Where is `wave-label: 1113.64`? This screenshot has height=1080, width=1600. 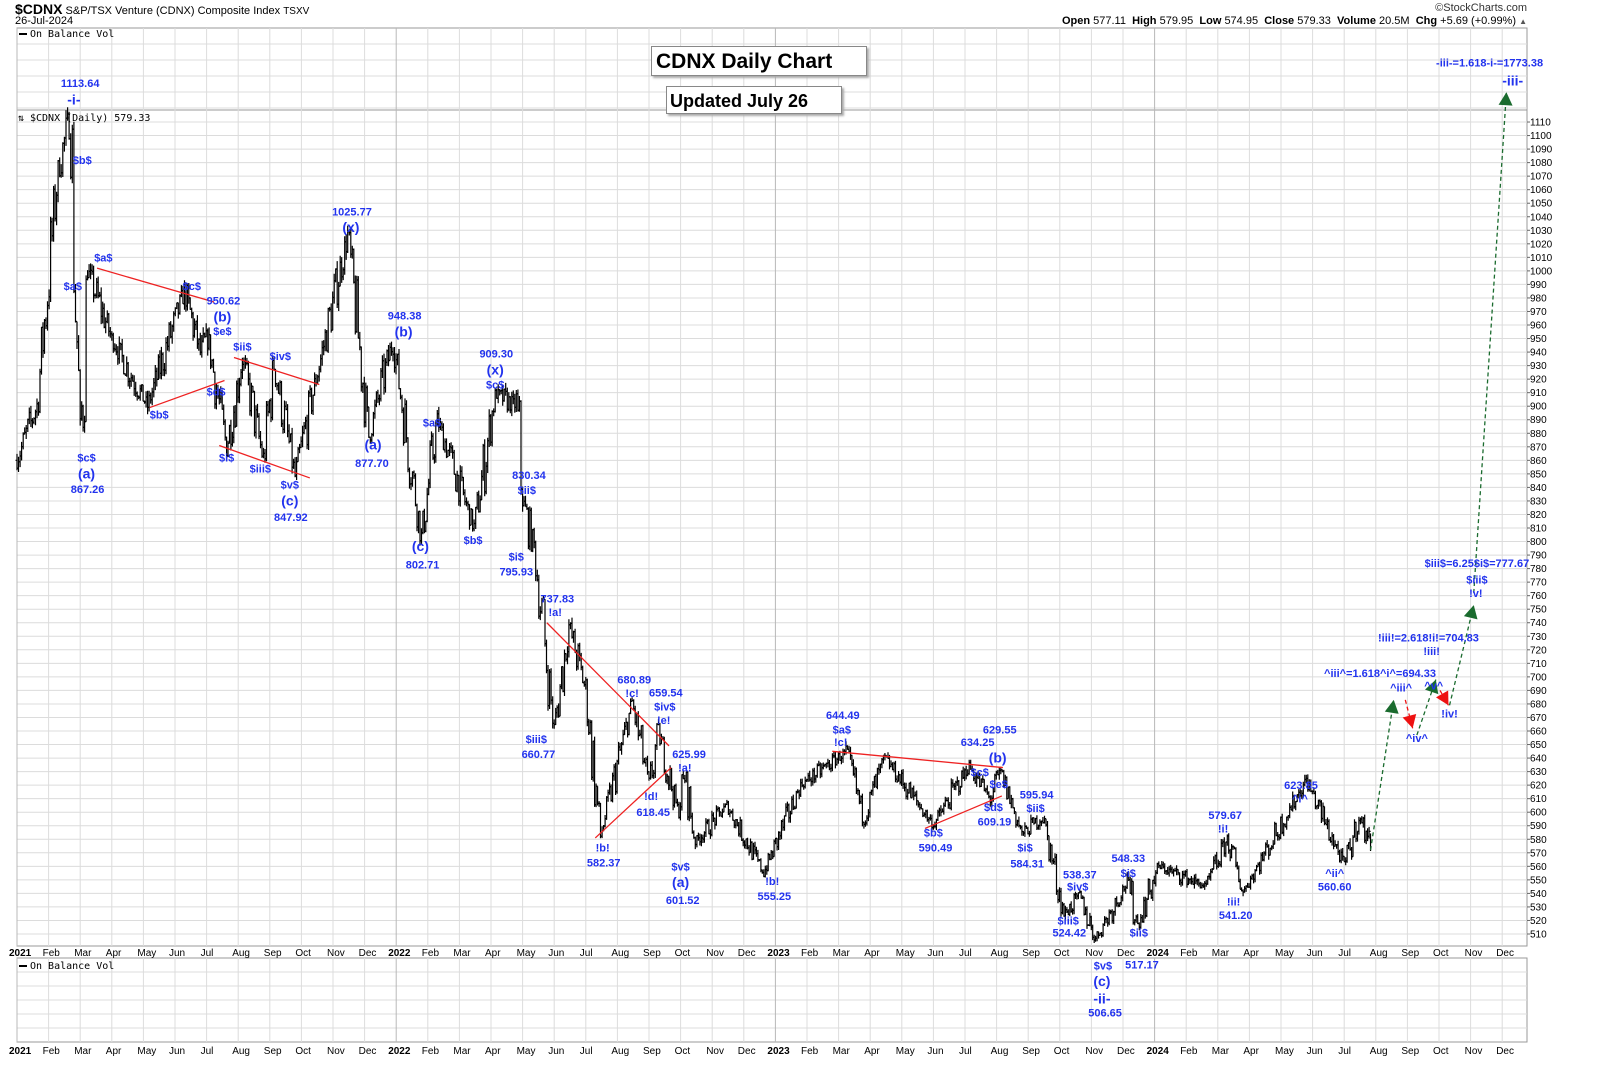
wave-label: 1113.64 is located at coordinates (80, 84).